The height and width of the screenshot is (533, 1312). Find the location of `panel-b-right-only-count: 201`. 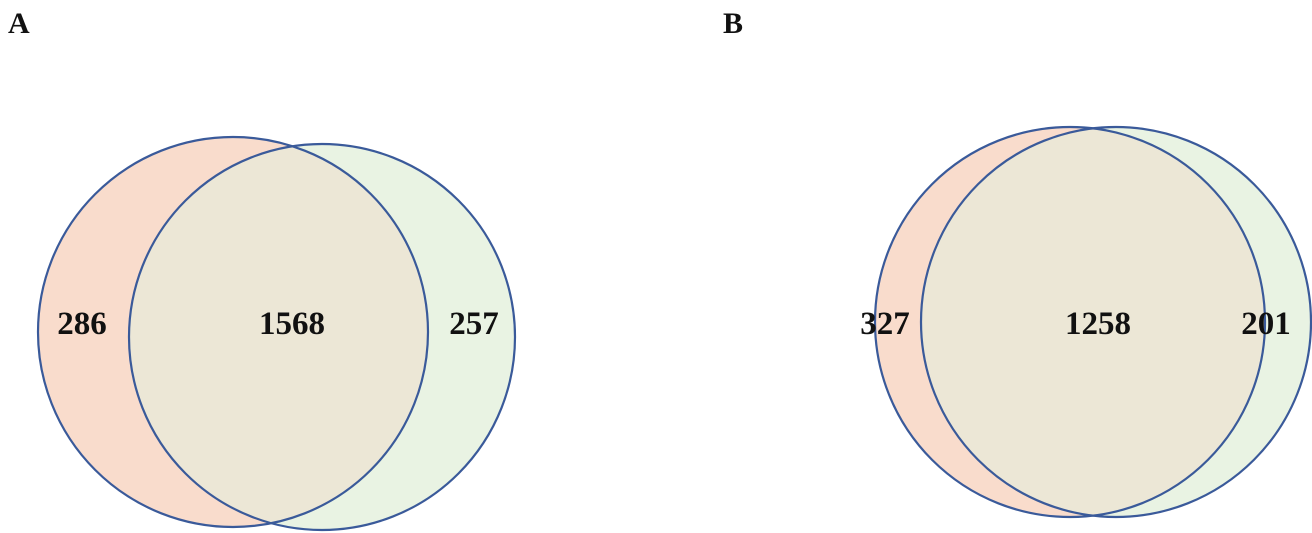

panel-b-right-only-count: 201 is located at coordinates (1266, 324).